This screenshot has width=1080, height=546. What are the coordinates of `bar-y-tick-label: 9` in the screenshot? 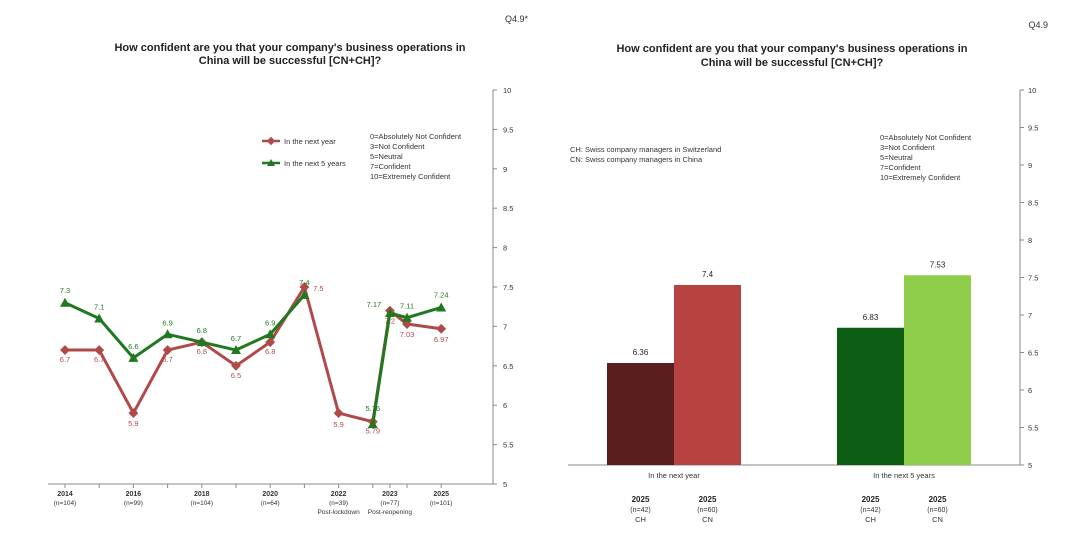 It's located at (1030, 165).